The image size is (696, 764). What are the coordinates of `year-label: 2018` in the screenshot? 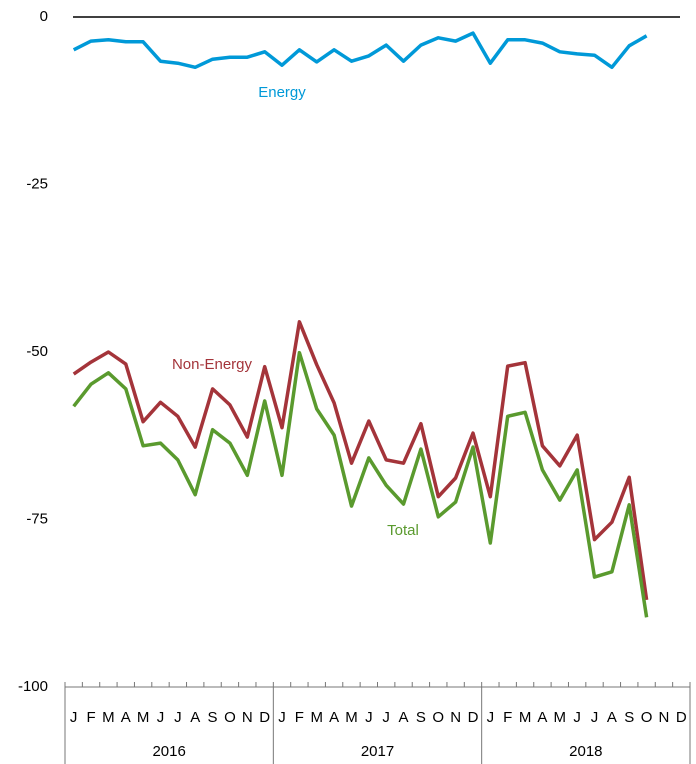 It's located at (585, 751).